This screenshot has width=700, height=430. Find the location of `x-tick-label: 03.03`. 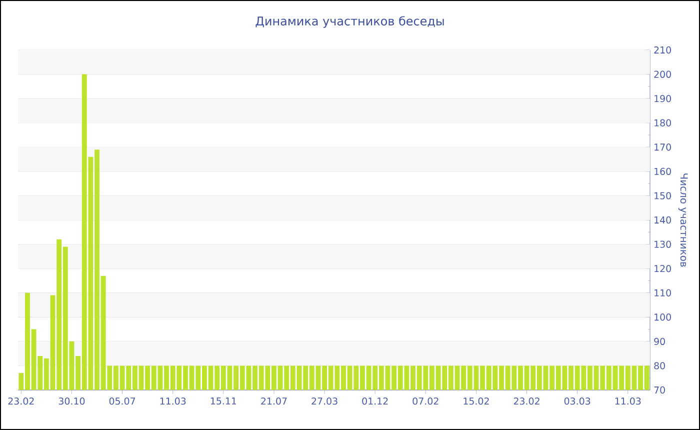

x-tick-label: 03.03 is located at coordinates (577, 401).